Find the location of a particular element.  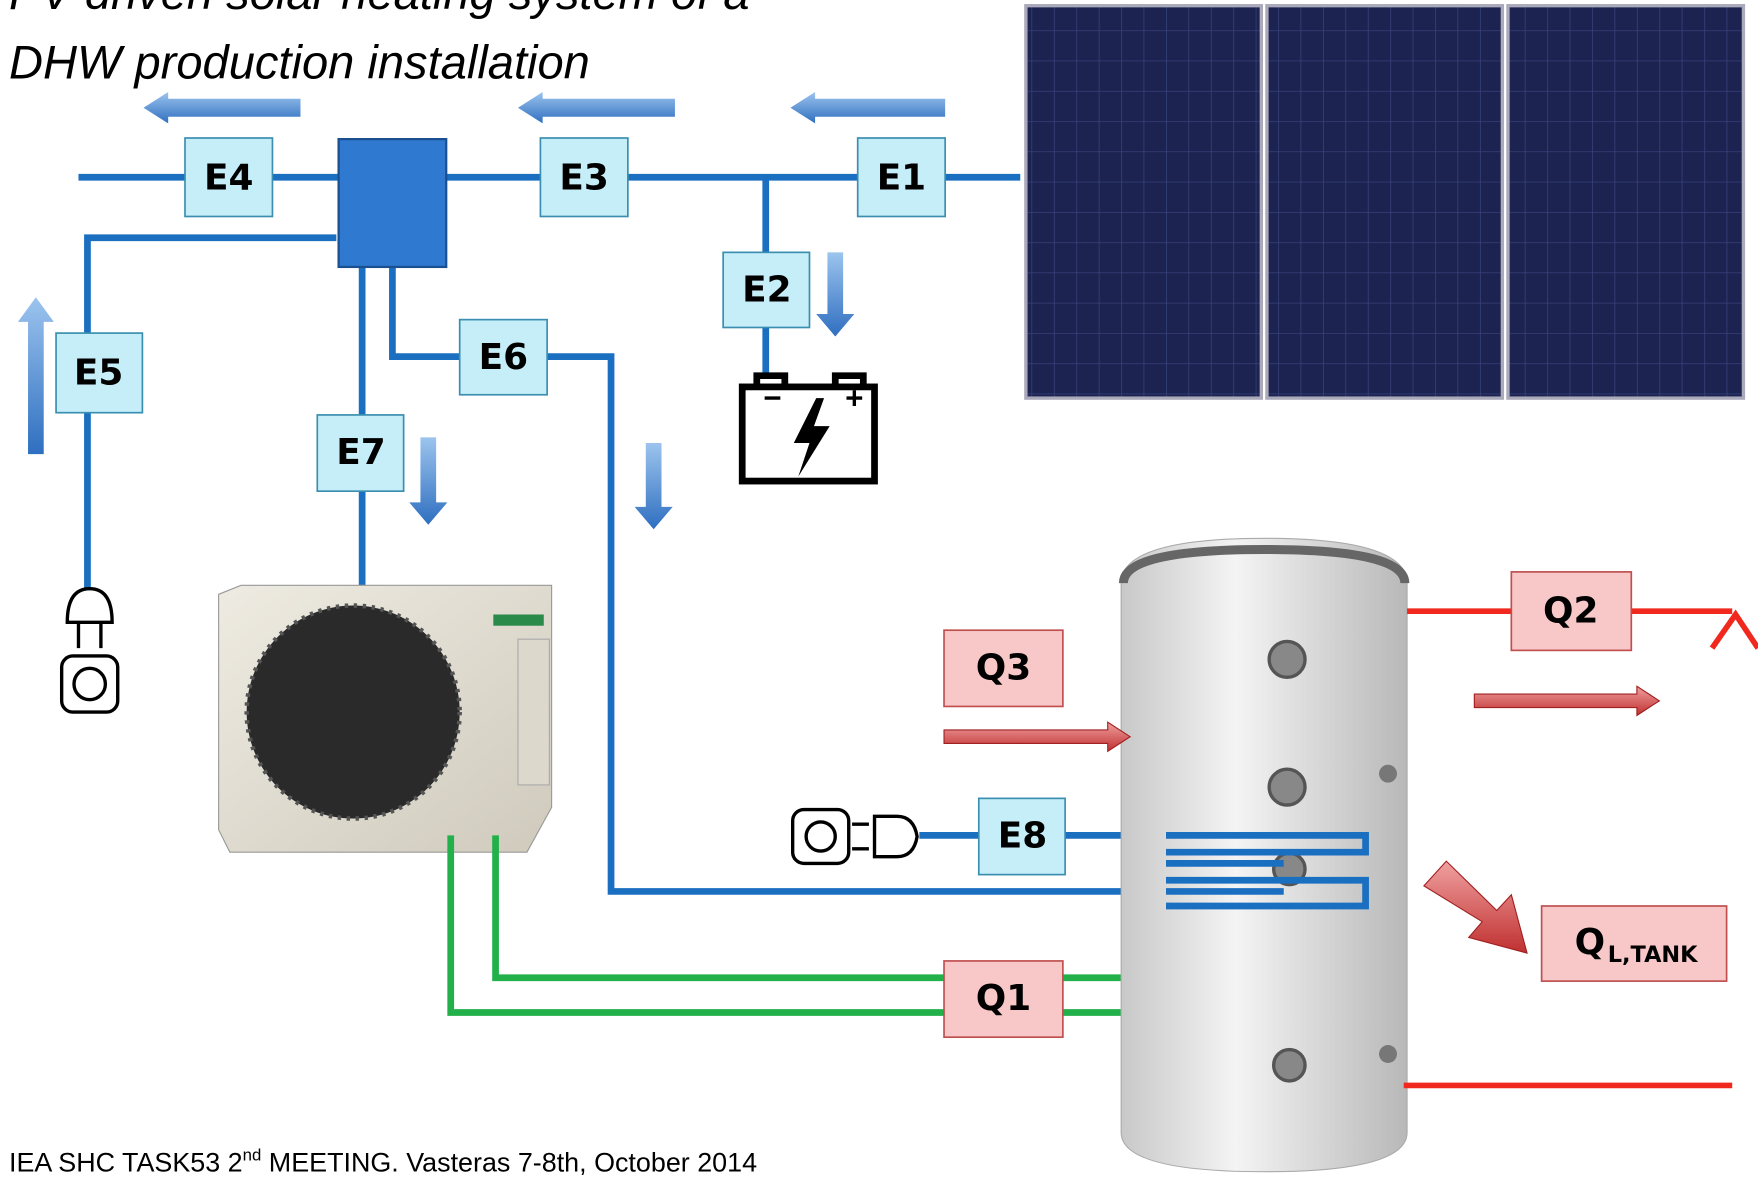

label-subscript: L,TANK is located at coordinates (1653, 955).